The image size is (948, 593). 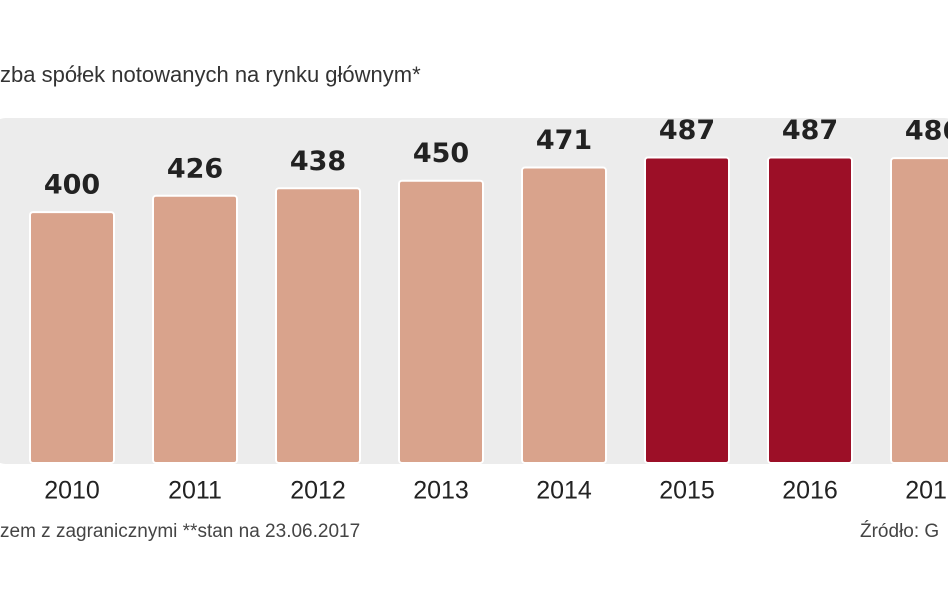 What do you see at coordinates (899, 531) in the screenshot?
I see `source: Źródło: G` at bounding box center [899, 531].